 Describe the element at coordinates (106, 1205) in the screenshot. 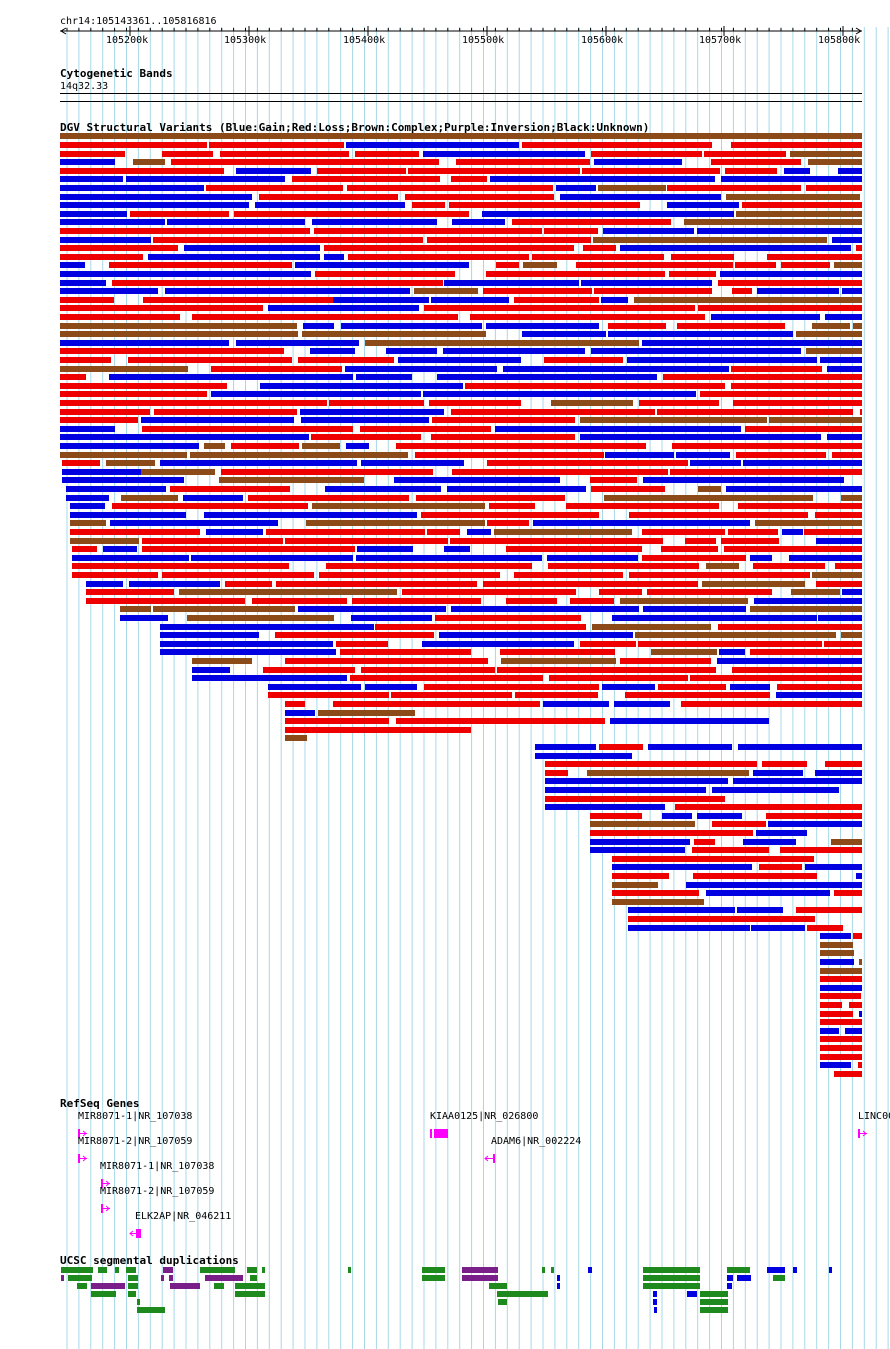

I see `gene-mir8071-2-copy` at that location.